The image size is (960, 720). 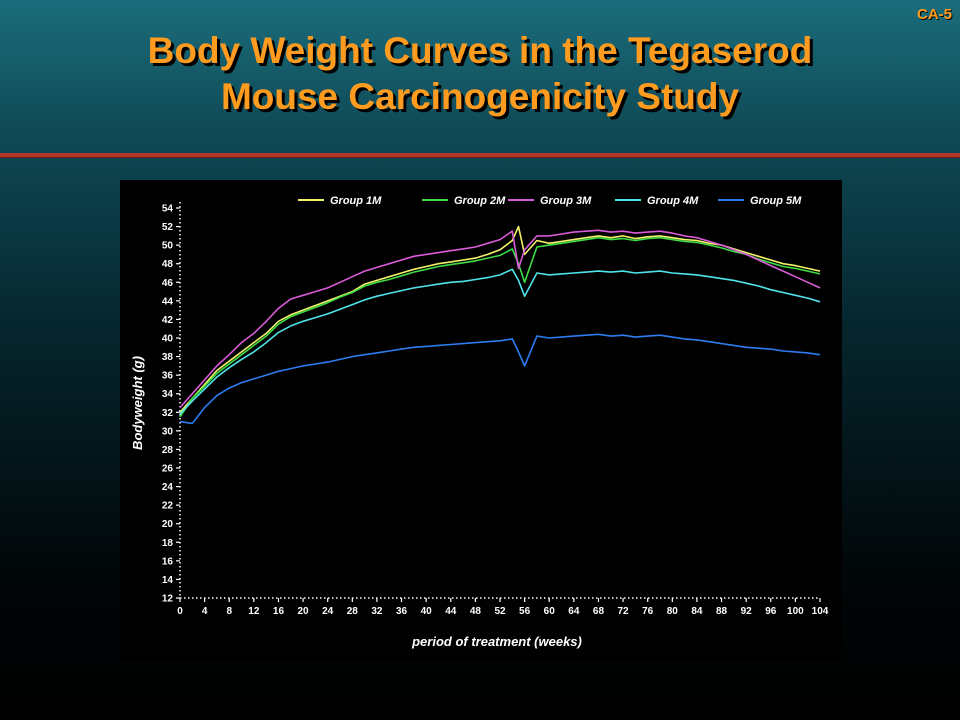 What do you see at coordinates (574, 611) in the screenshot?
I see `x-tick-label: 64` at bounding box center [574, 611].